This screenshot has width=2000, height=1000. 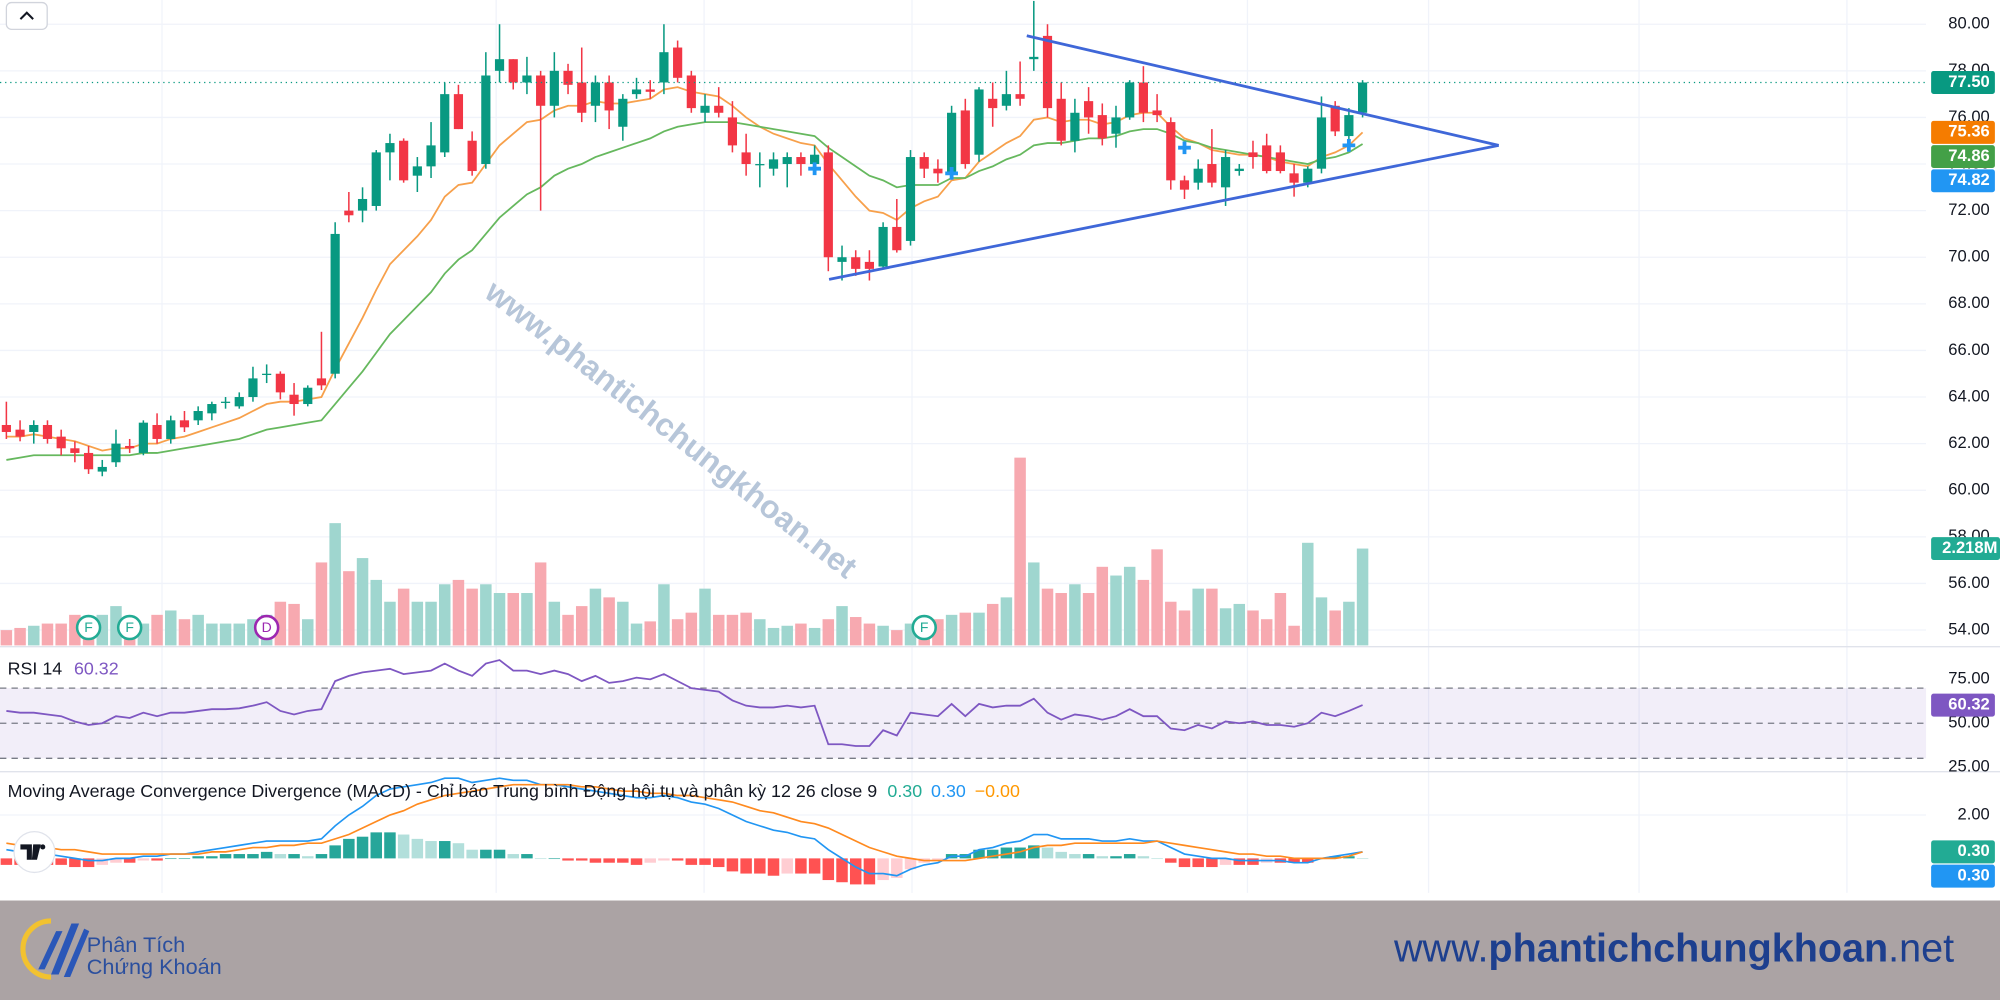 I want to click on y-tick-label: 56.00, so click(x=1969, y=582).